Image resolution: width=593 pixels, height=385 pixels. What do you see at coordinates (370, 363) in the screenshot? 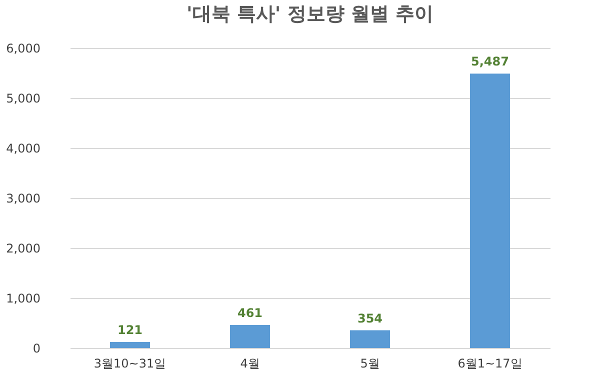
I see `x-tick-label: 5월` at bounding box center [370, 363].